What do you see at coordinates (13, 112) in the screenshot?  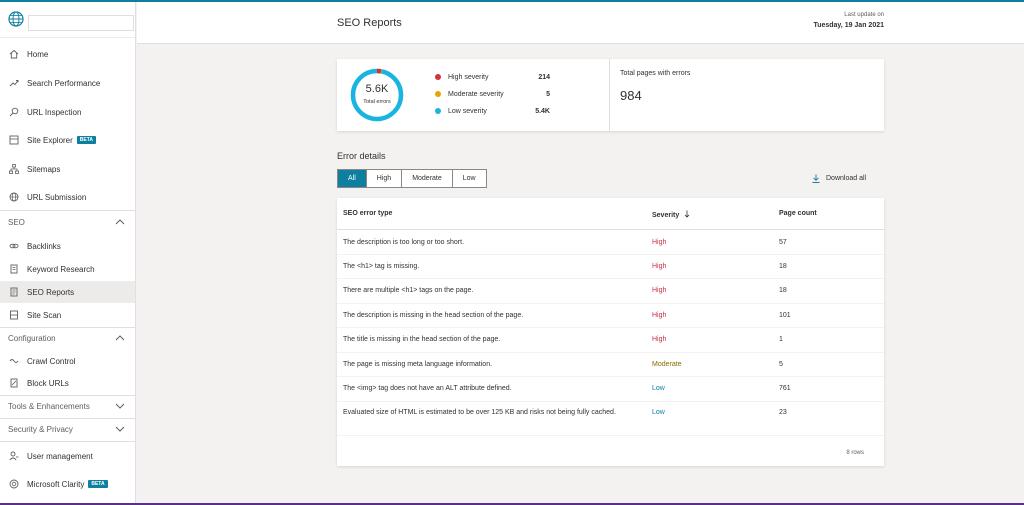 I see `search-icon` at bounding box center [13, 112].